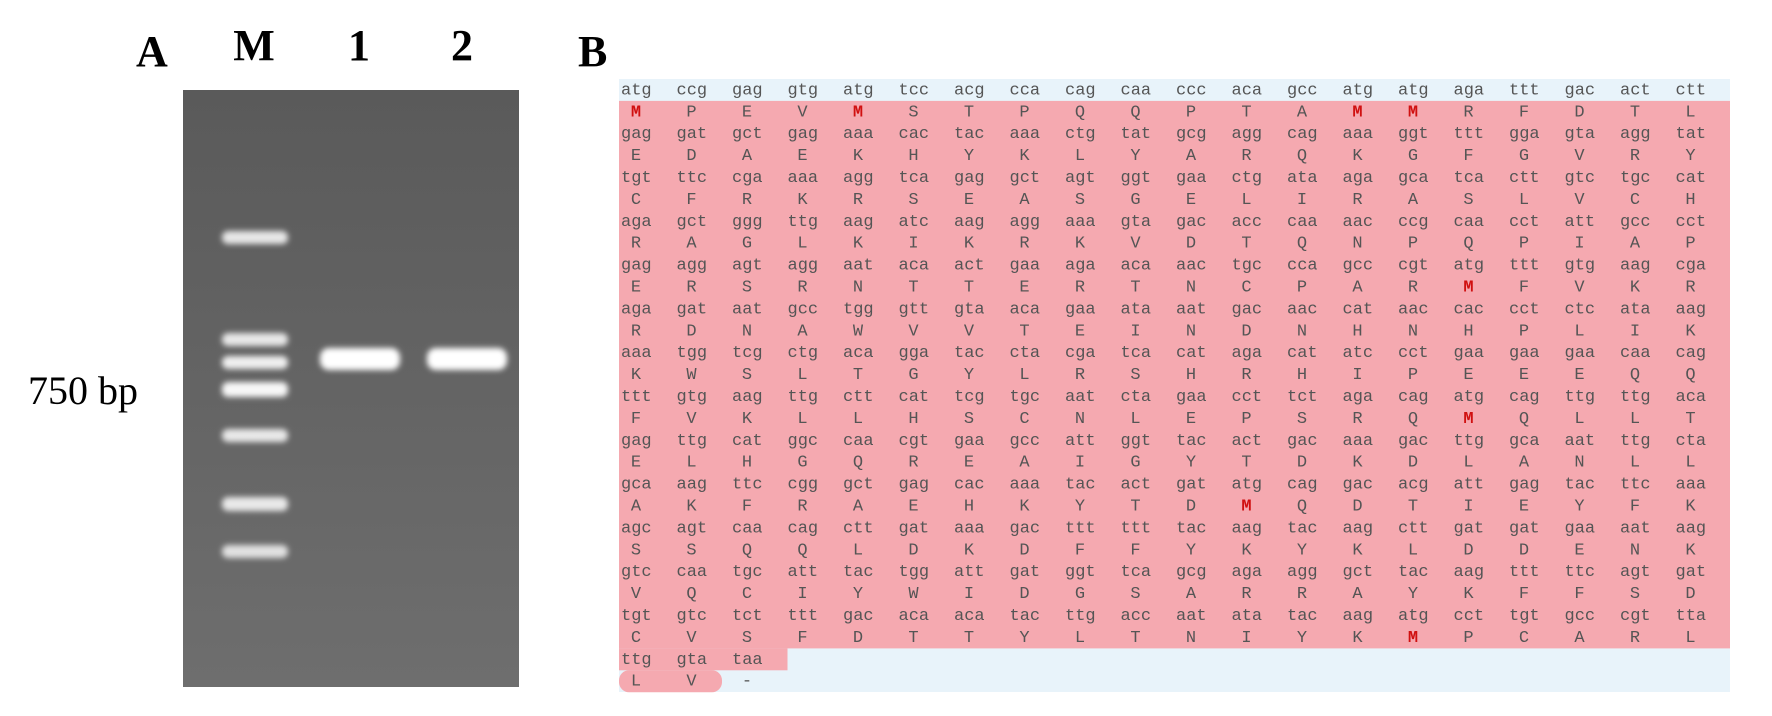  Describe the element at coordinates (1080, 397) in the screenshot. I see `codon: aat` at that location.